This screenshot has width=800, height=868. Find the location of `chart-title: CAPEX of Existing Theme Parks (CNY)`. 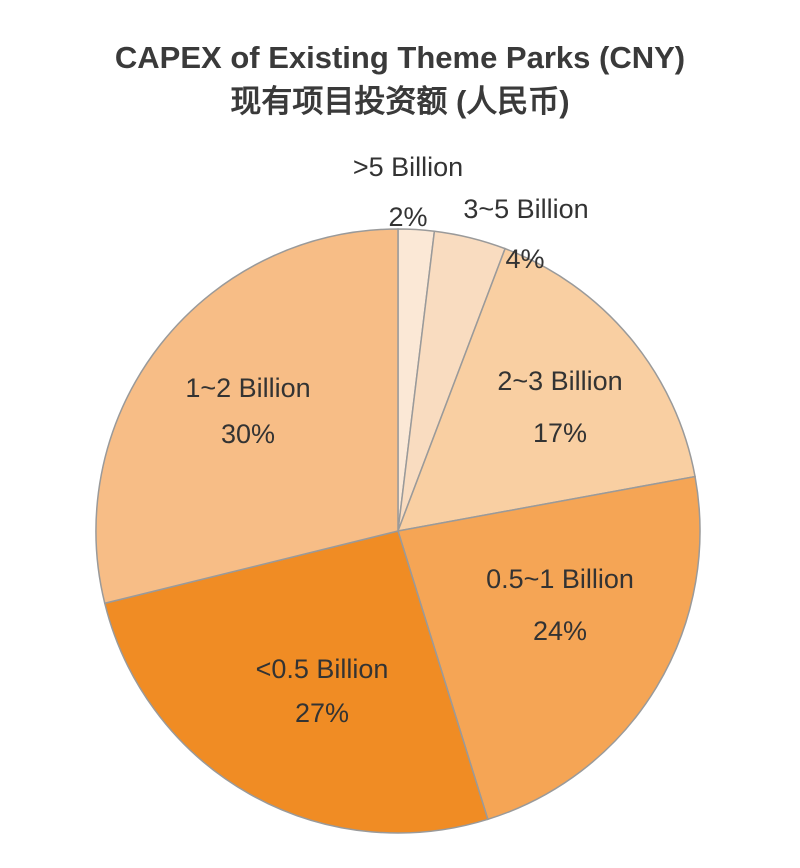

chart-title: CAPEX of Existing Theme Parks (CNY) is located at coordinates (400, 57).